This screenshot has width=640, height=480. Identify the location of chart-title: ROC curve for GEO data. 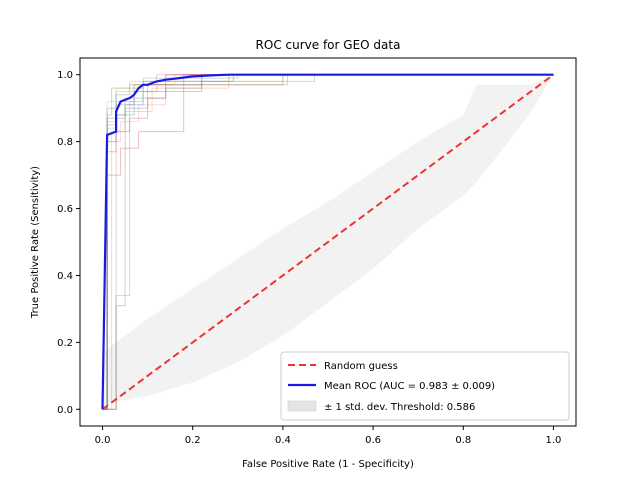
(328, 45).